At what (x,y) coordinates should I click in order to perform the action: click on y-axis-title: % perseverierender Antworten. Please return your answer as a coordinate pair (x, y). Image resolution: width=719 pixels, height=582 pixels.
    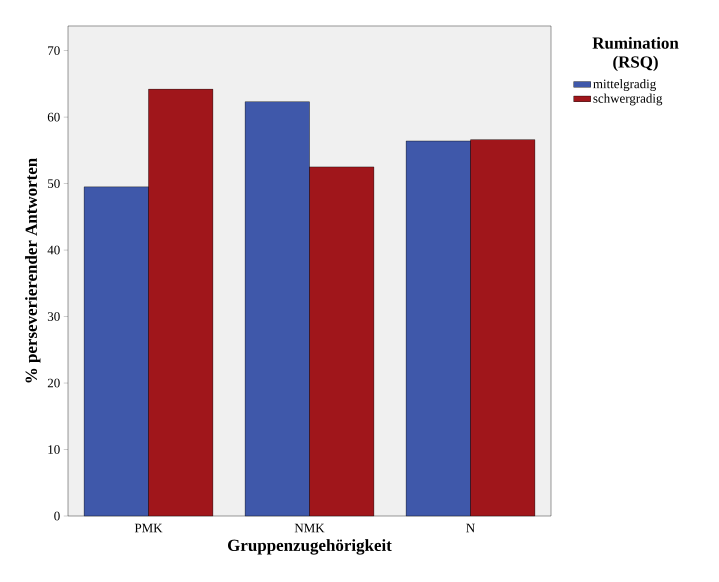
    Looking at the image, I should click on (32, 270).